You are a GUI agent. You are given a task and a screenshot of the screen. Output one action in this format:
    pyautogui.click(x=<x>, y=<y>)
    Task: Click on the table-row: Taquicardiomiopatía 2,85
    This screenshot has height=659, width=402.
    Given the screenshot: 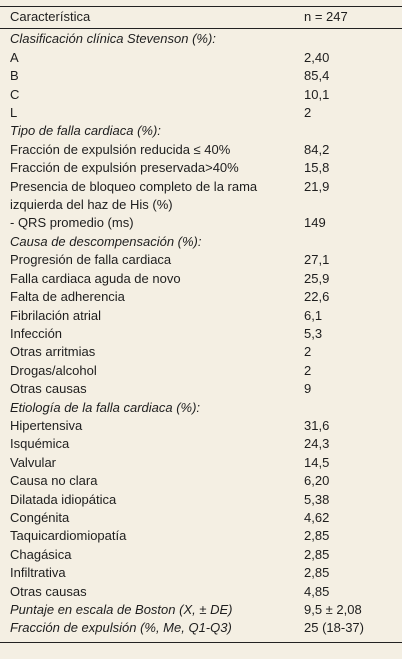 What is the action you would take?
    pyautogui.click(x=201, y=536)
    